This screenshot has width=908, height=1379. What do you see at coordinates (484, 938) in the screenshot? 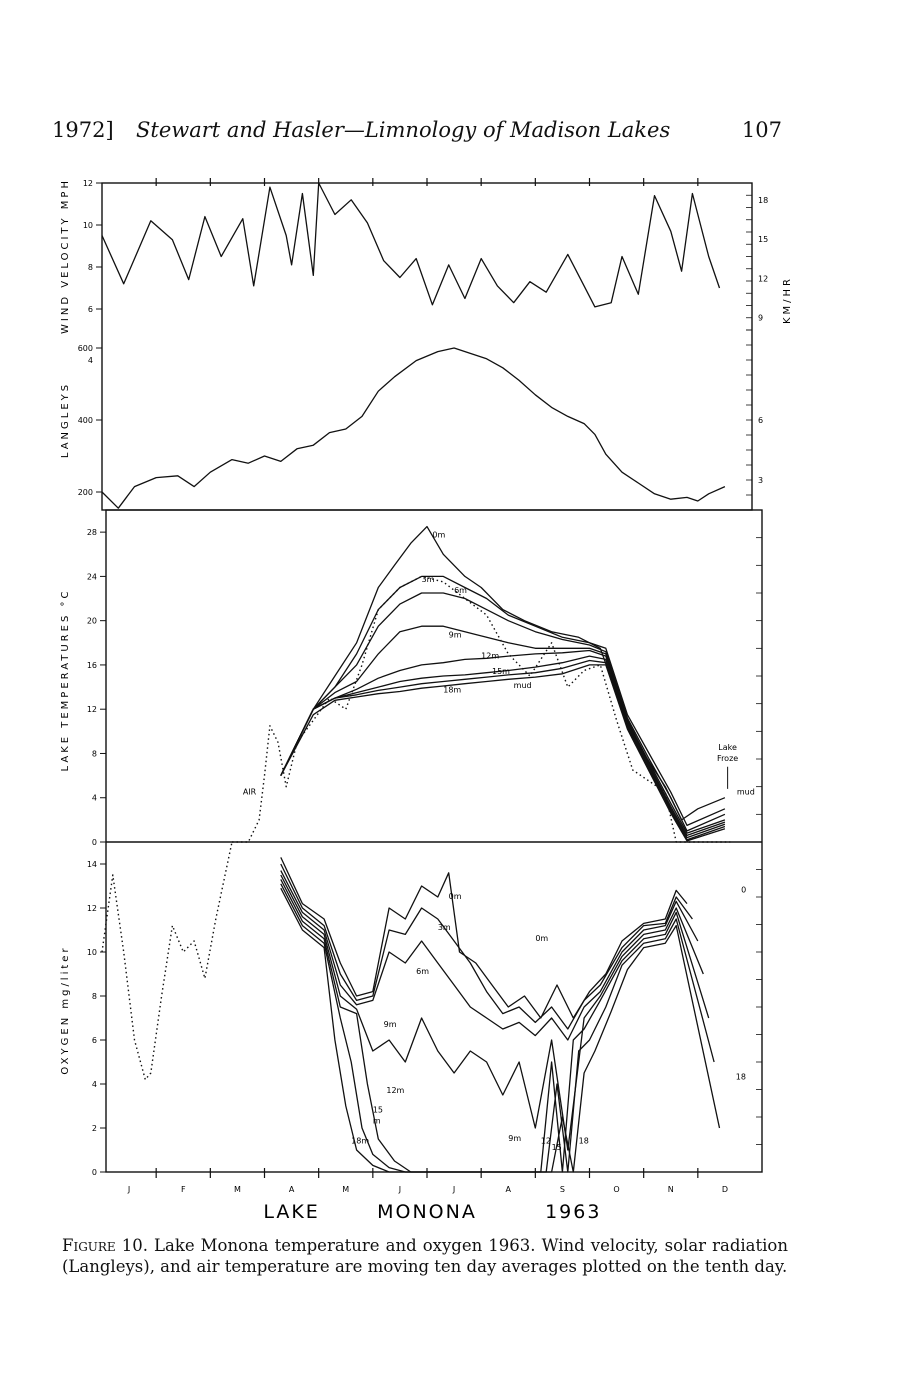
I see `oxygen-series-0m` at bounding box center [484, 938].